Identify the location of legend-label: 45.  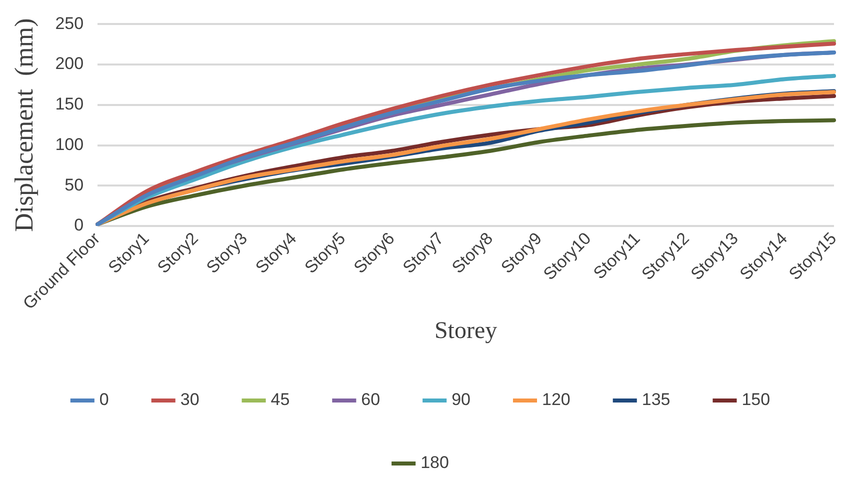
(280, 400).